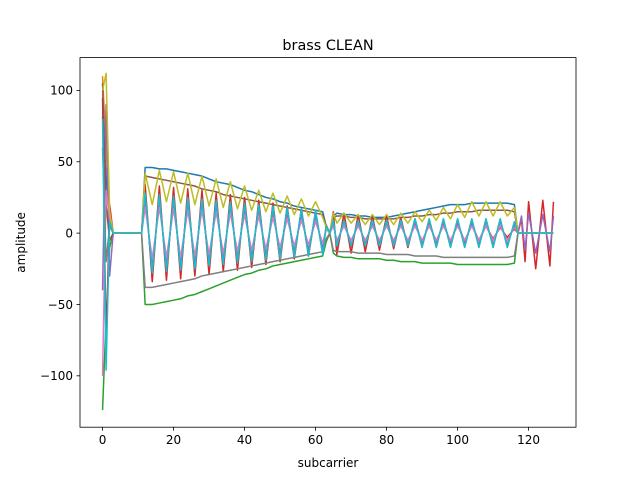 Image resolution: width=640 pixels, height=484 pixels. Describe the element at coordinates (327, 46) in the screenshot. I see `chart-title: brass CLEAN` at that location.